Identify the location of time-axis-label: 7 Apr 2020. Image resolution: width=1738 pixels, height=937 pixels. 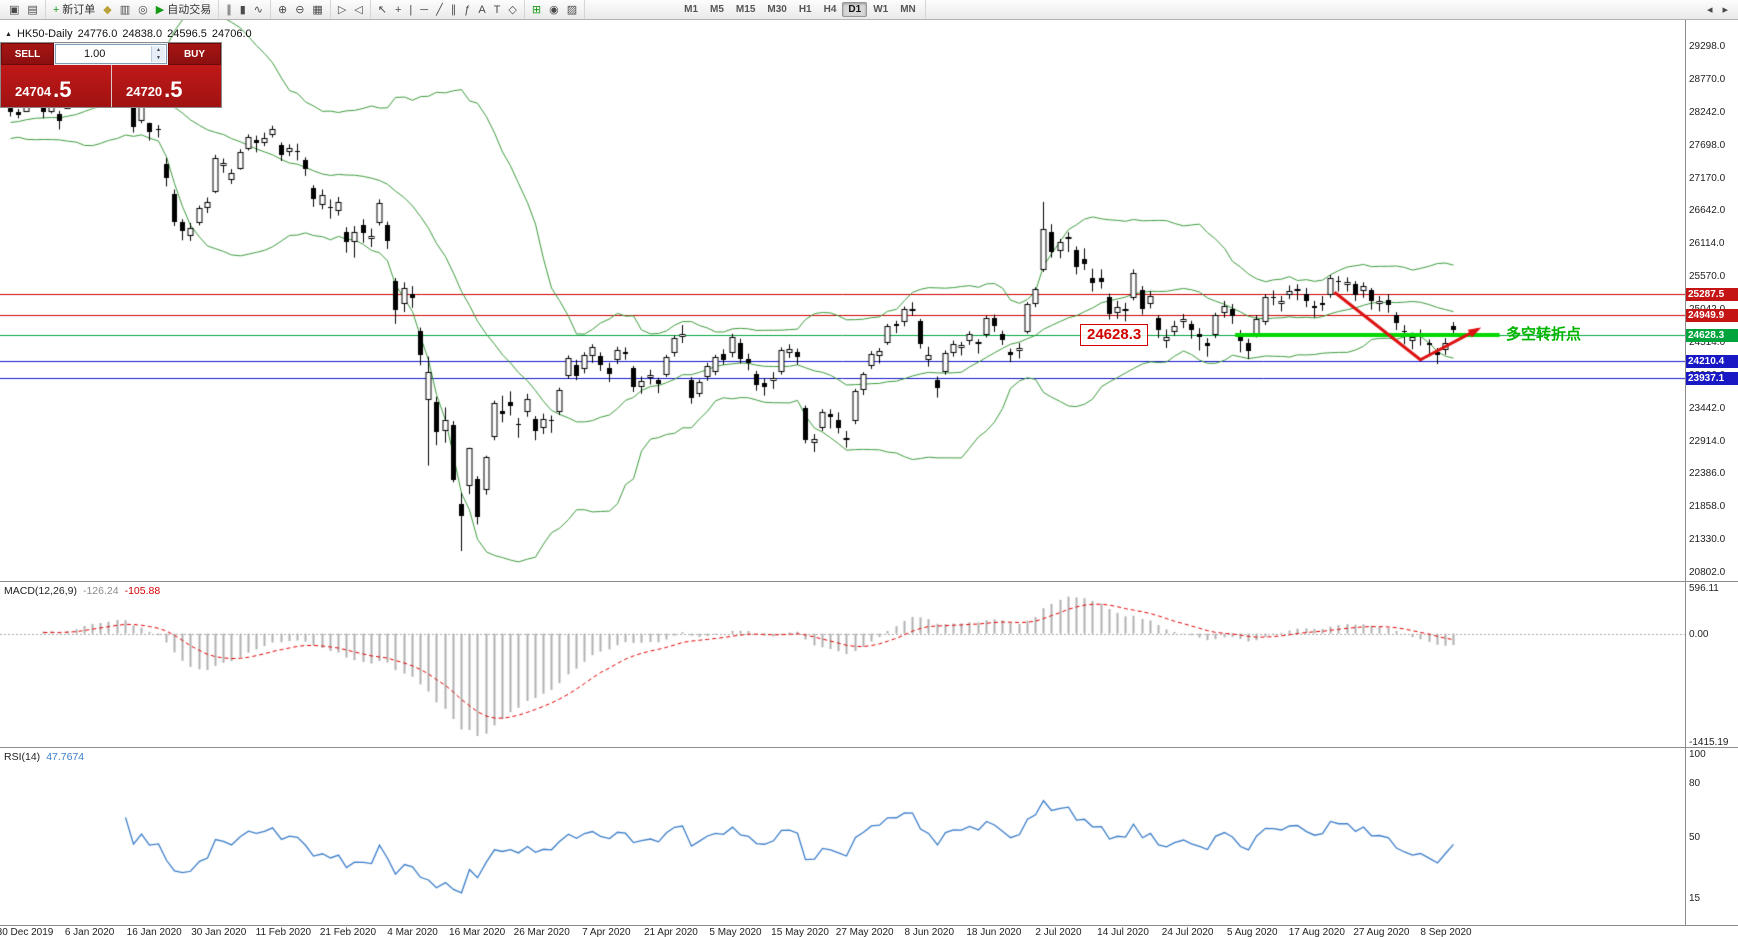
(606, 932).